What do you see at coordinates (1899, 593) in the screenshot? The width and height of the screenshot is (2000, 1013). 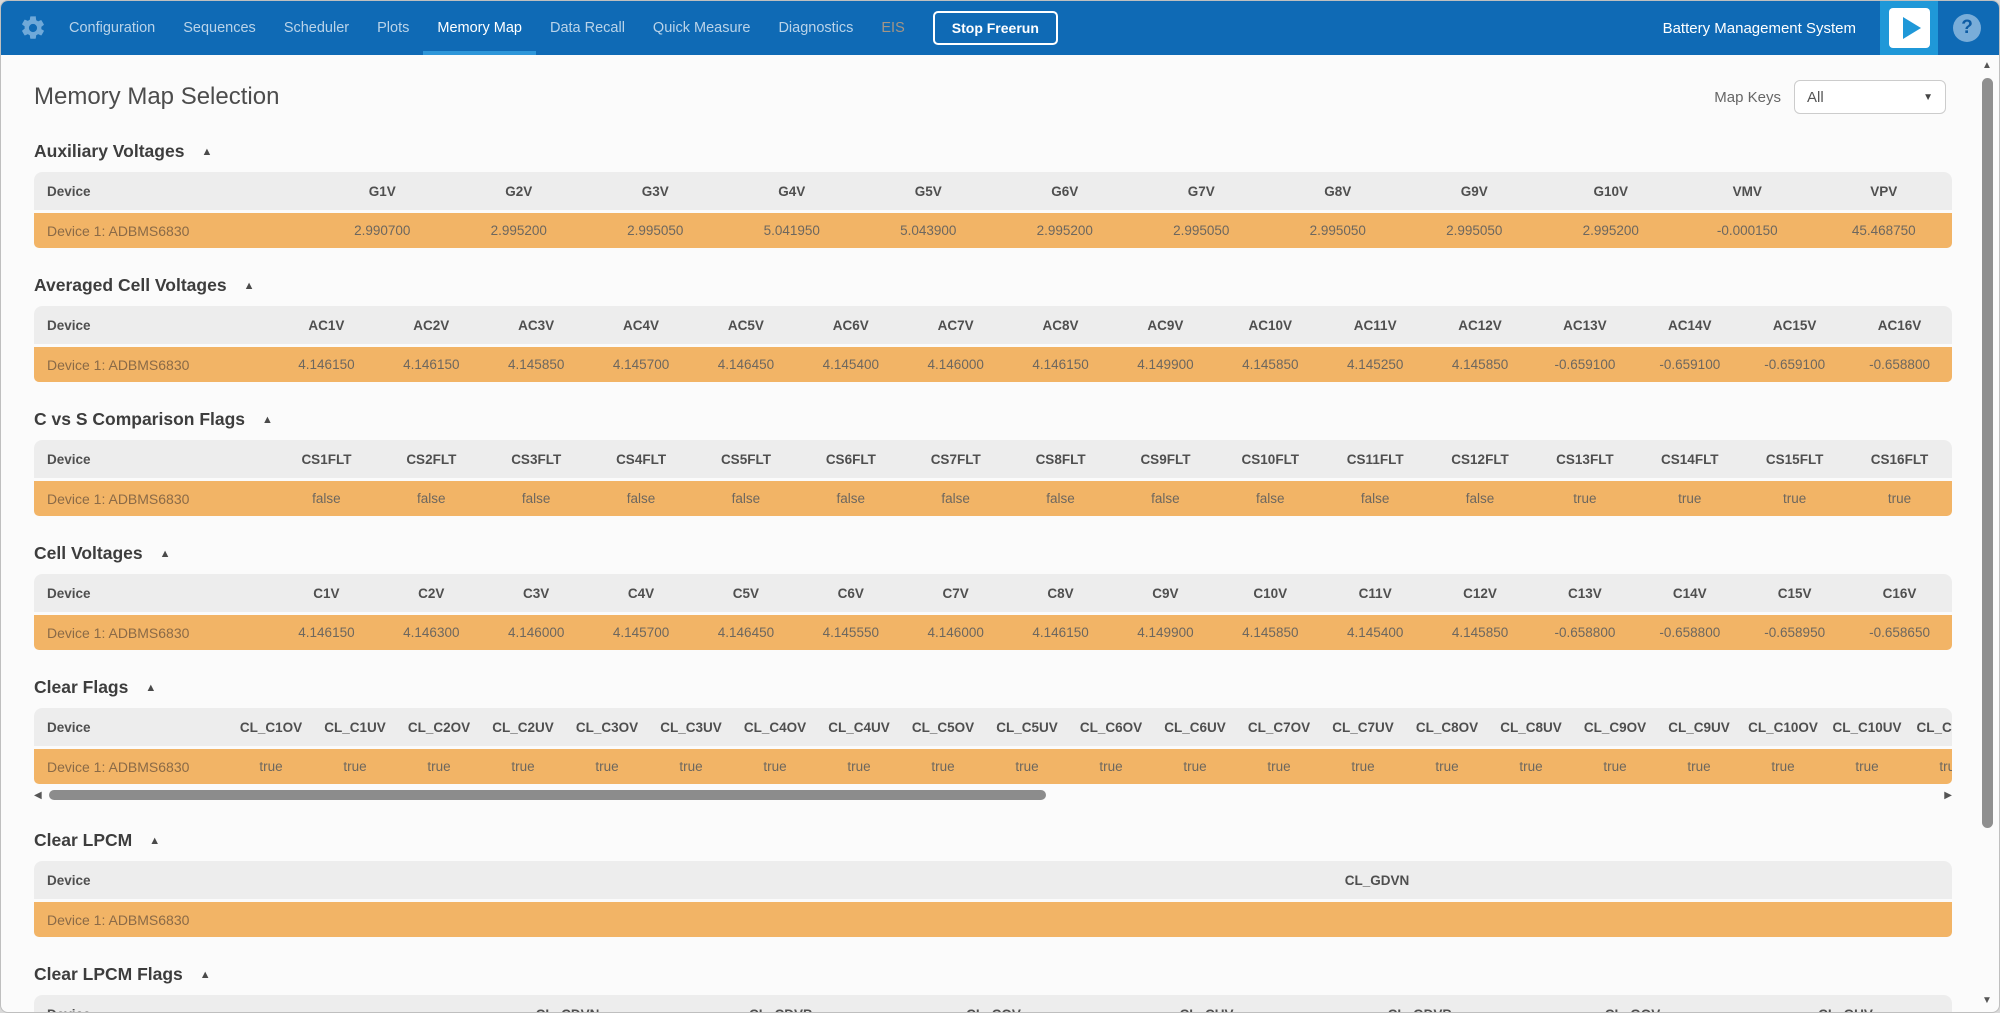 I see `column-header: C16V` at bounding box center [1899, 593].